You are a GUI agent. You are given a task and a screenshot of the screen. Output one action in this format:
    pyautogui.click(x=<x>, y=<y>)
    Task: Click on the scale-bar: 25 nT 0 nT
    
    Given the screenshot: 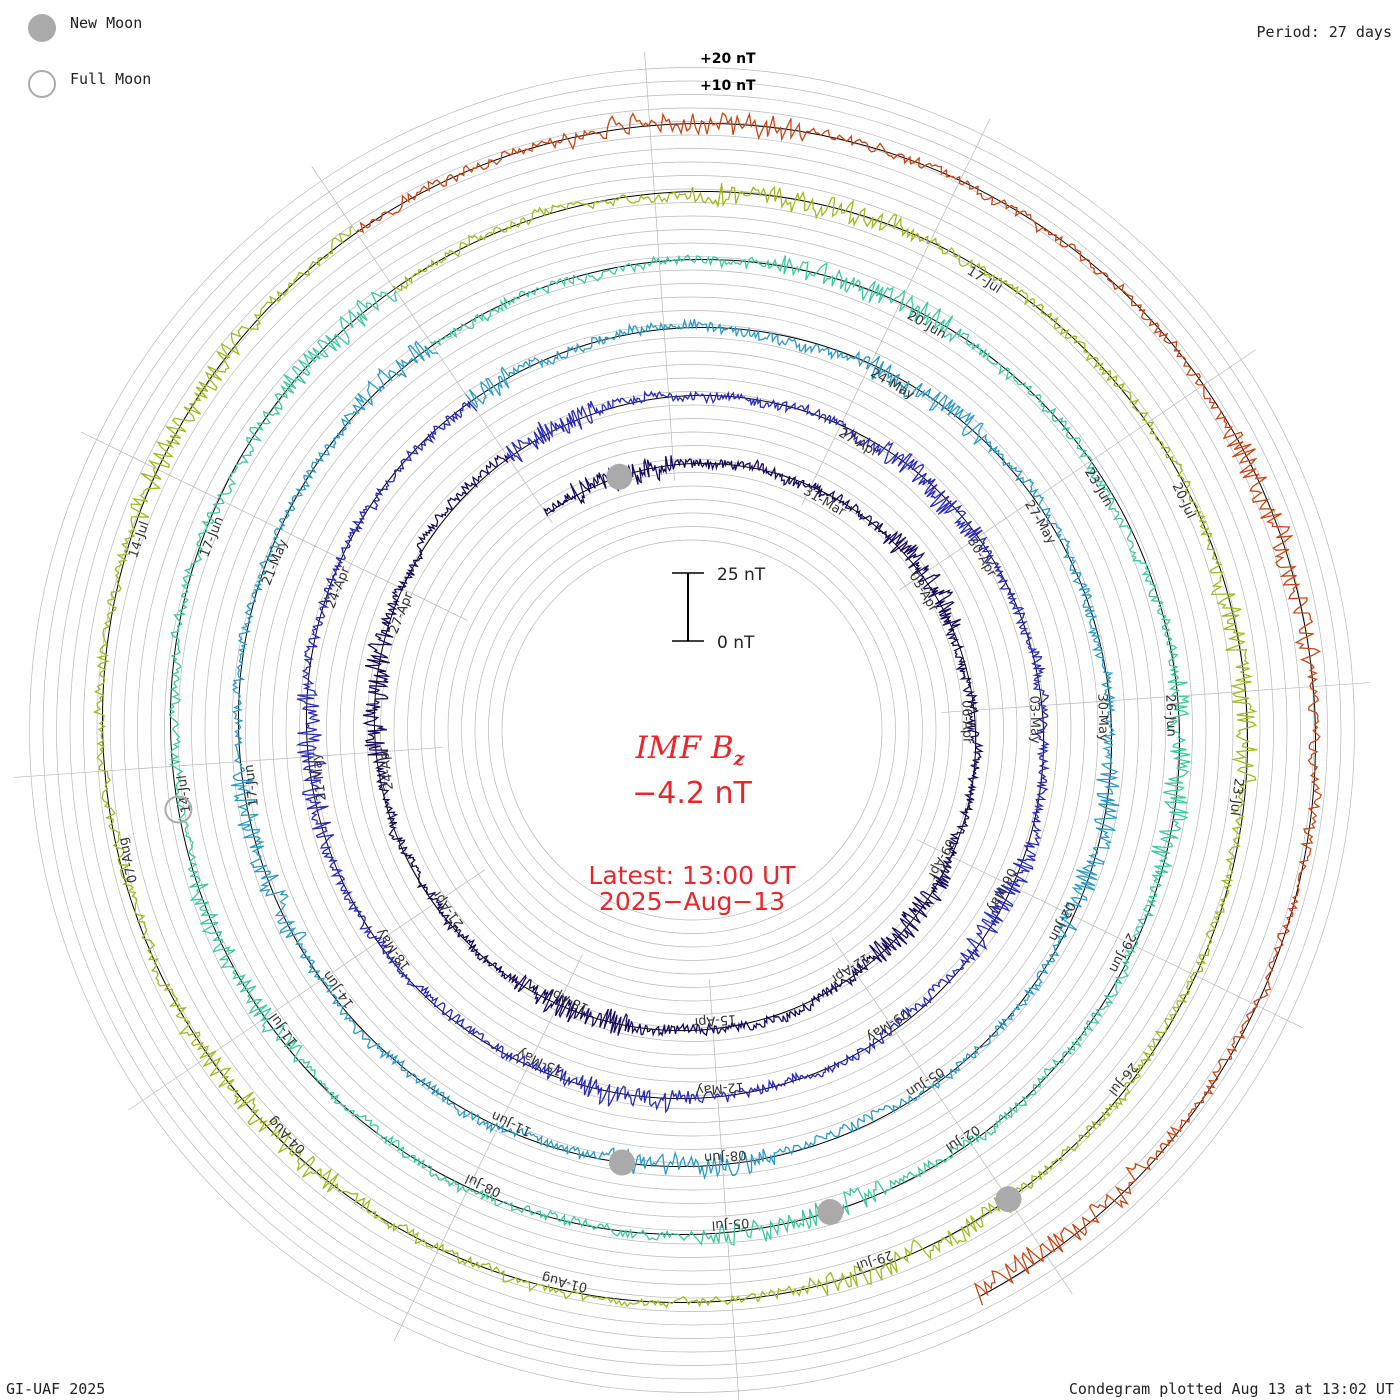 What is the action you would take?
    pyautogui.click(x=719, y=609)
    